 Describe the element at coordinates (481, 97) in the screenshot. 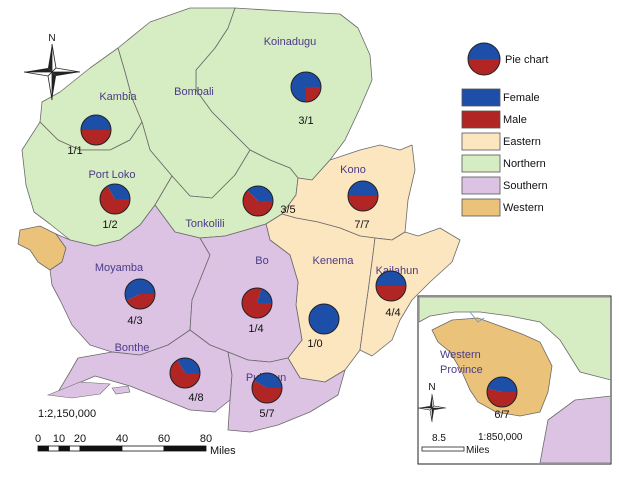

I see `legend-swatch-female` at that location.